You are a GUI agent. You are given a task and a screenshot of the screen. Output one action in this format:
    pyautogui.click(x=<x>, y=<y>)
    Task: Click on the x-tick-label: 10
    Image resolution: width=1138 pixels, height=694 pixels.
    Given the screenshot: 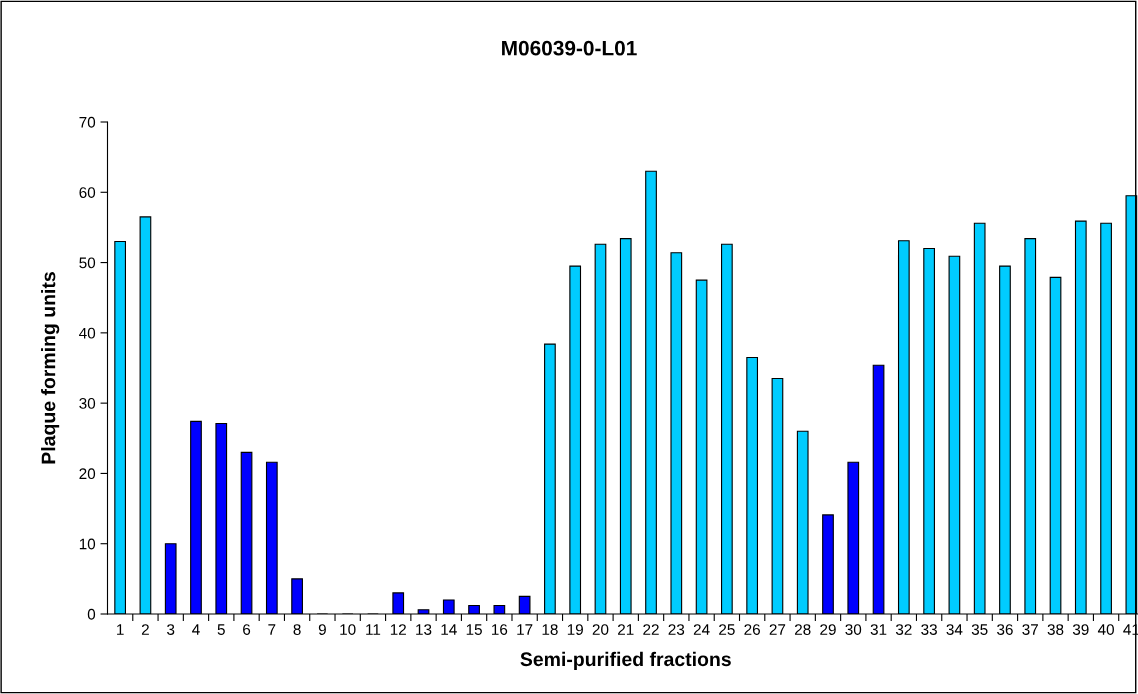 What is the action you would take?
    pyautogui.click(x=348, y=629)
    